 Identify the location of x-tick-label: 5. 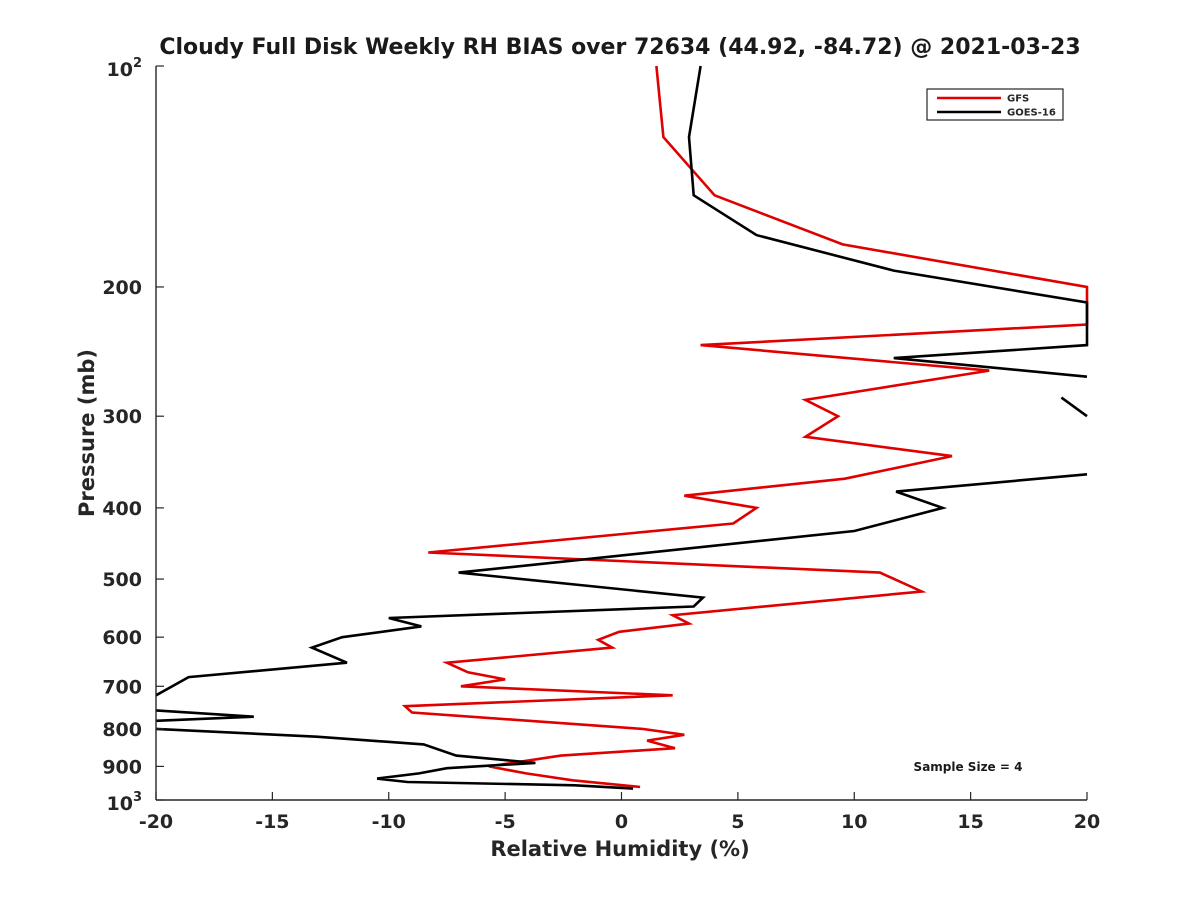
(737, 822).